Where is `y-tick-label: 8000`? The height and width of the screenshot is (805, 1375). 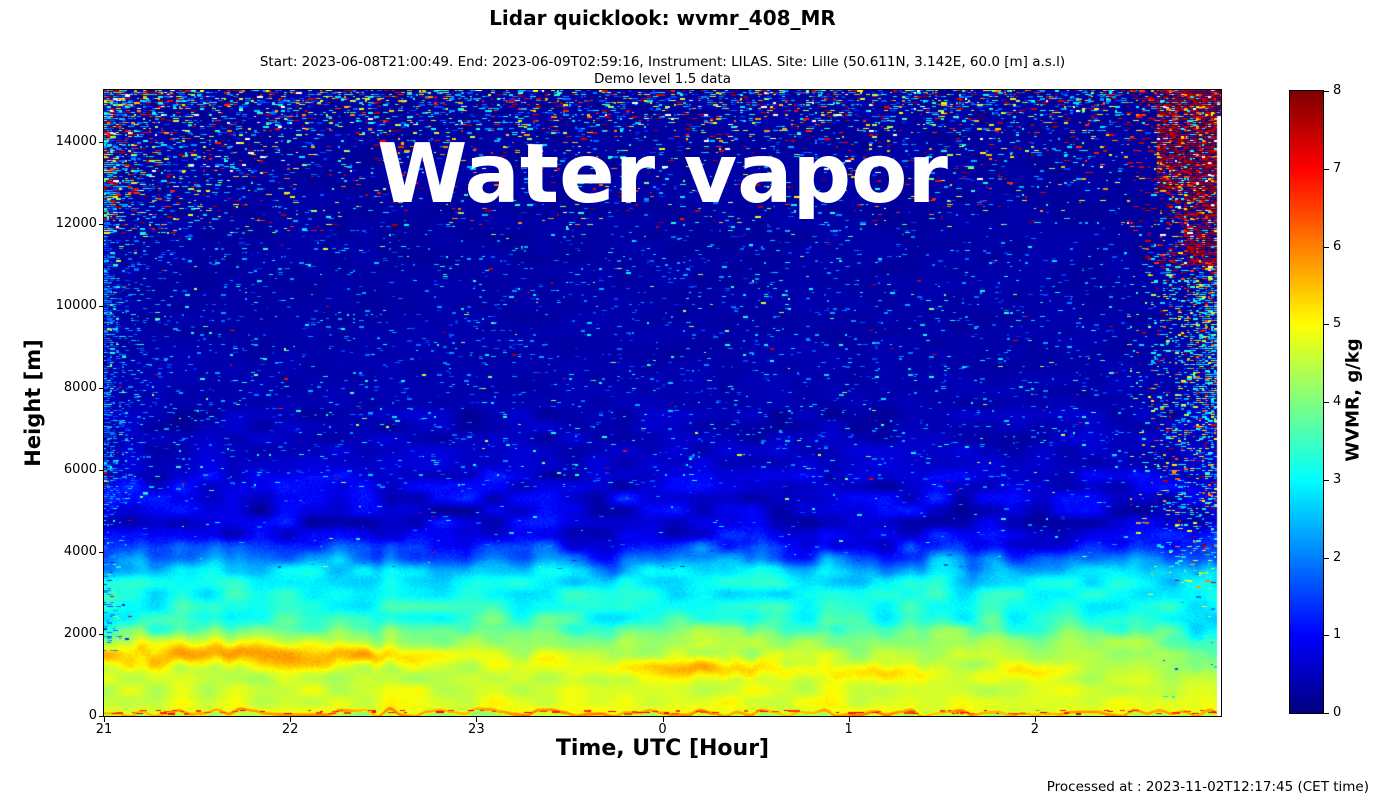
y-tick-label: 8000 is located at coordinates (80, 388).